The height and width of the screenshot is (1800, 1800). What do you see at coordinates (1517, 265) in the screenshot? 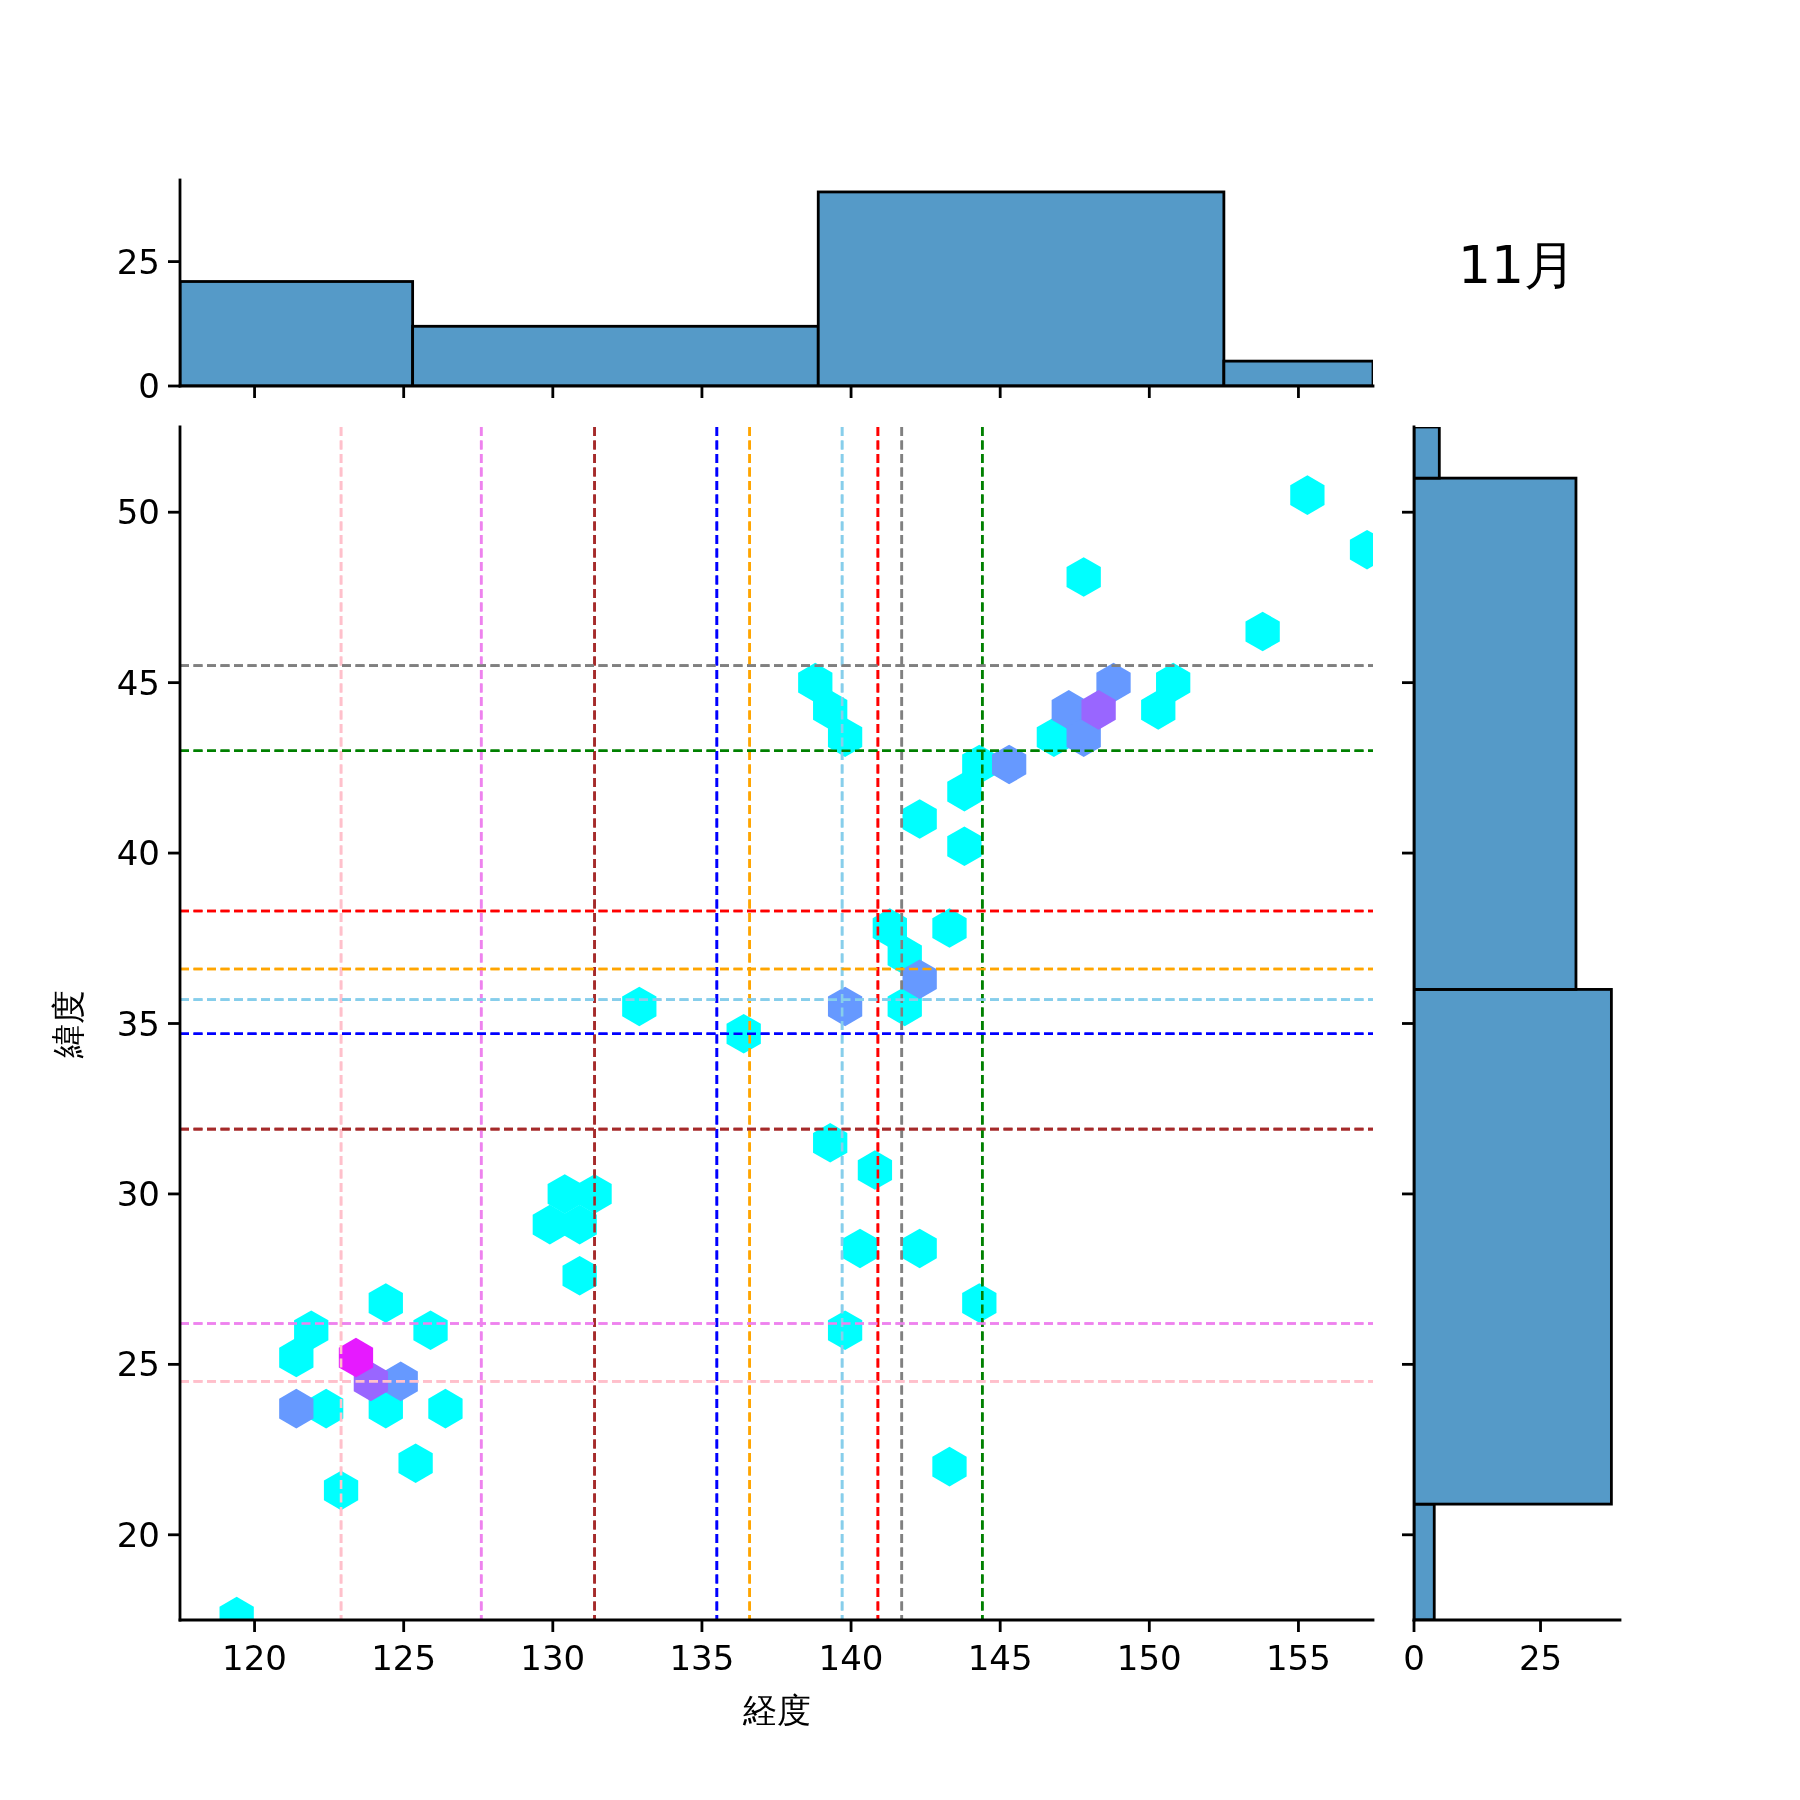
I see `title: 11月` at bounding box center [1517, 265].